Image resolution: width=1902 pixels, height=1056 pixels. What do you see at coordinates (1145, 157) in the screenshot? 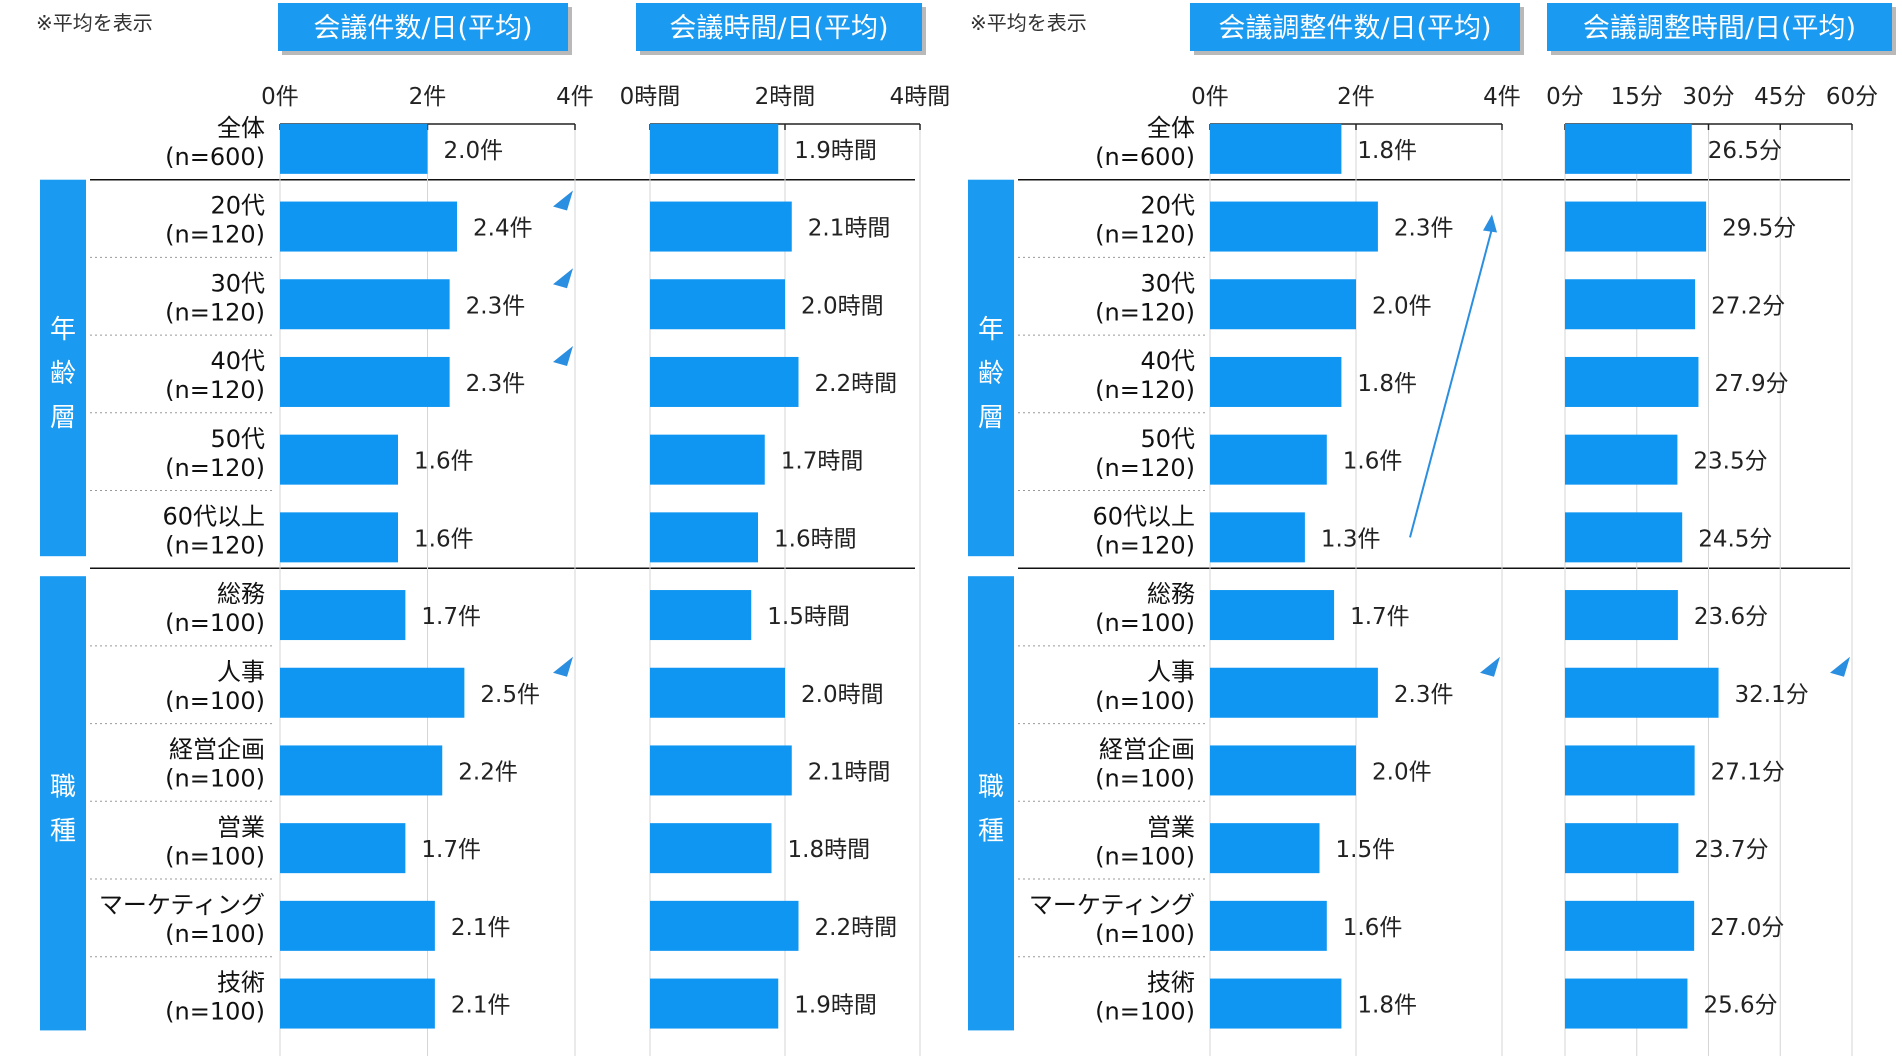
I see `row-label-n: (n=600)` at bounding box center [1145, 157].